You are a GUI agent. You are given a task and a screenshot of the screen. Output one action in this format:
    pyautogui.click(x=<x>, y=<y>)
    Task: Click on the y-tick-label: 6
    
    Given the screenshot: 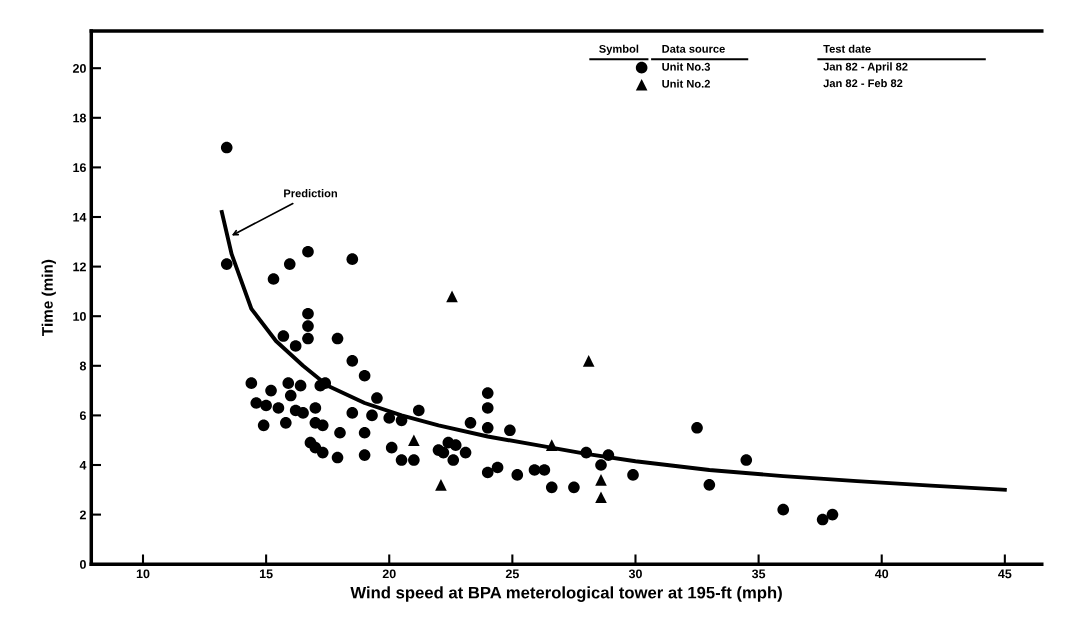 What is the action you would take?
    pyautogui.click(x=82, y=416)
    